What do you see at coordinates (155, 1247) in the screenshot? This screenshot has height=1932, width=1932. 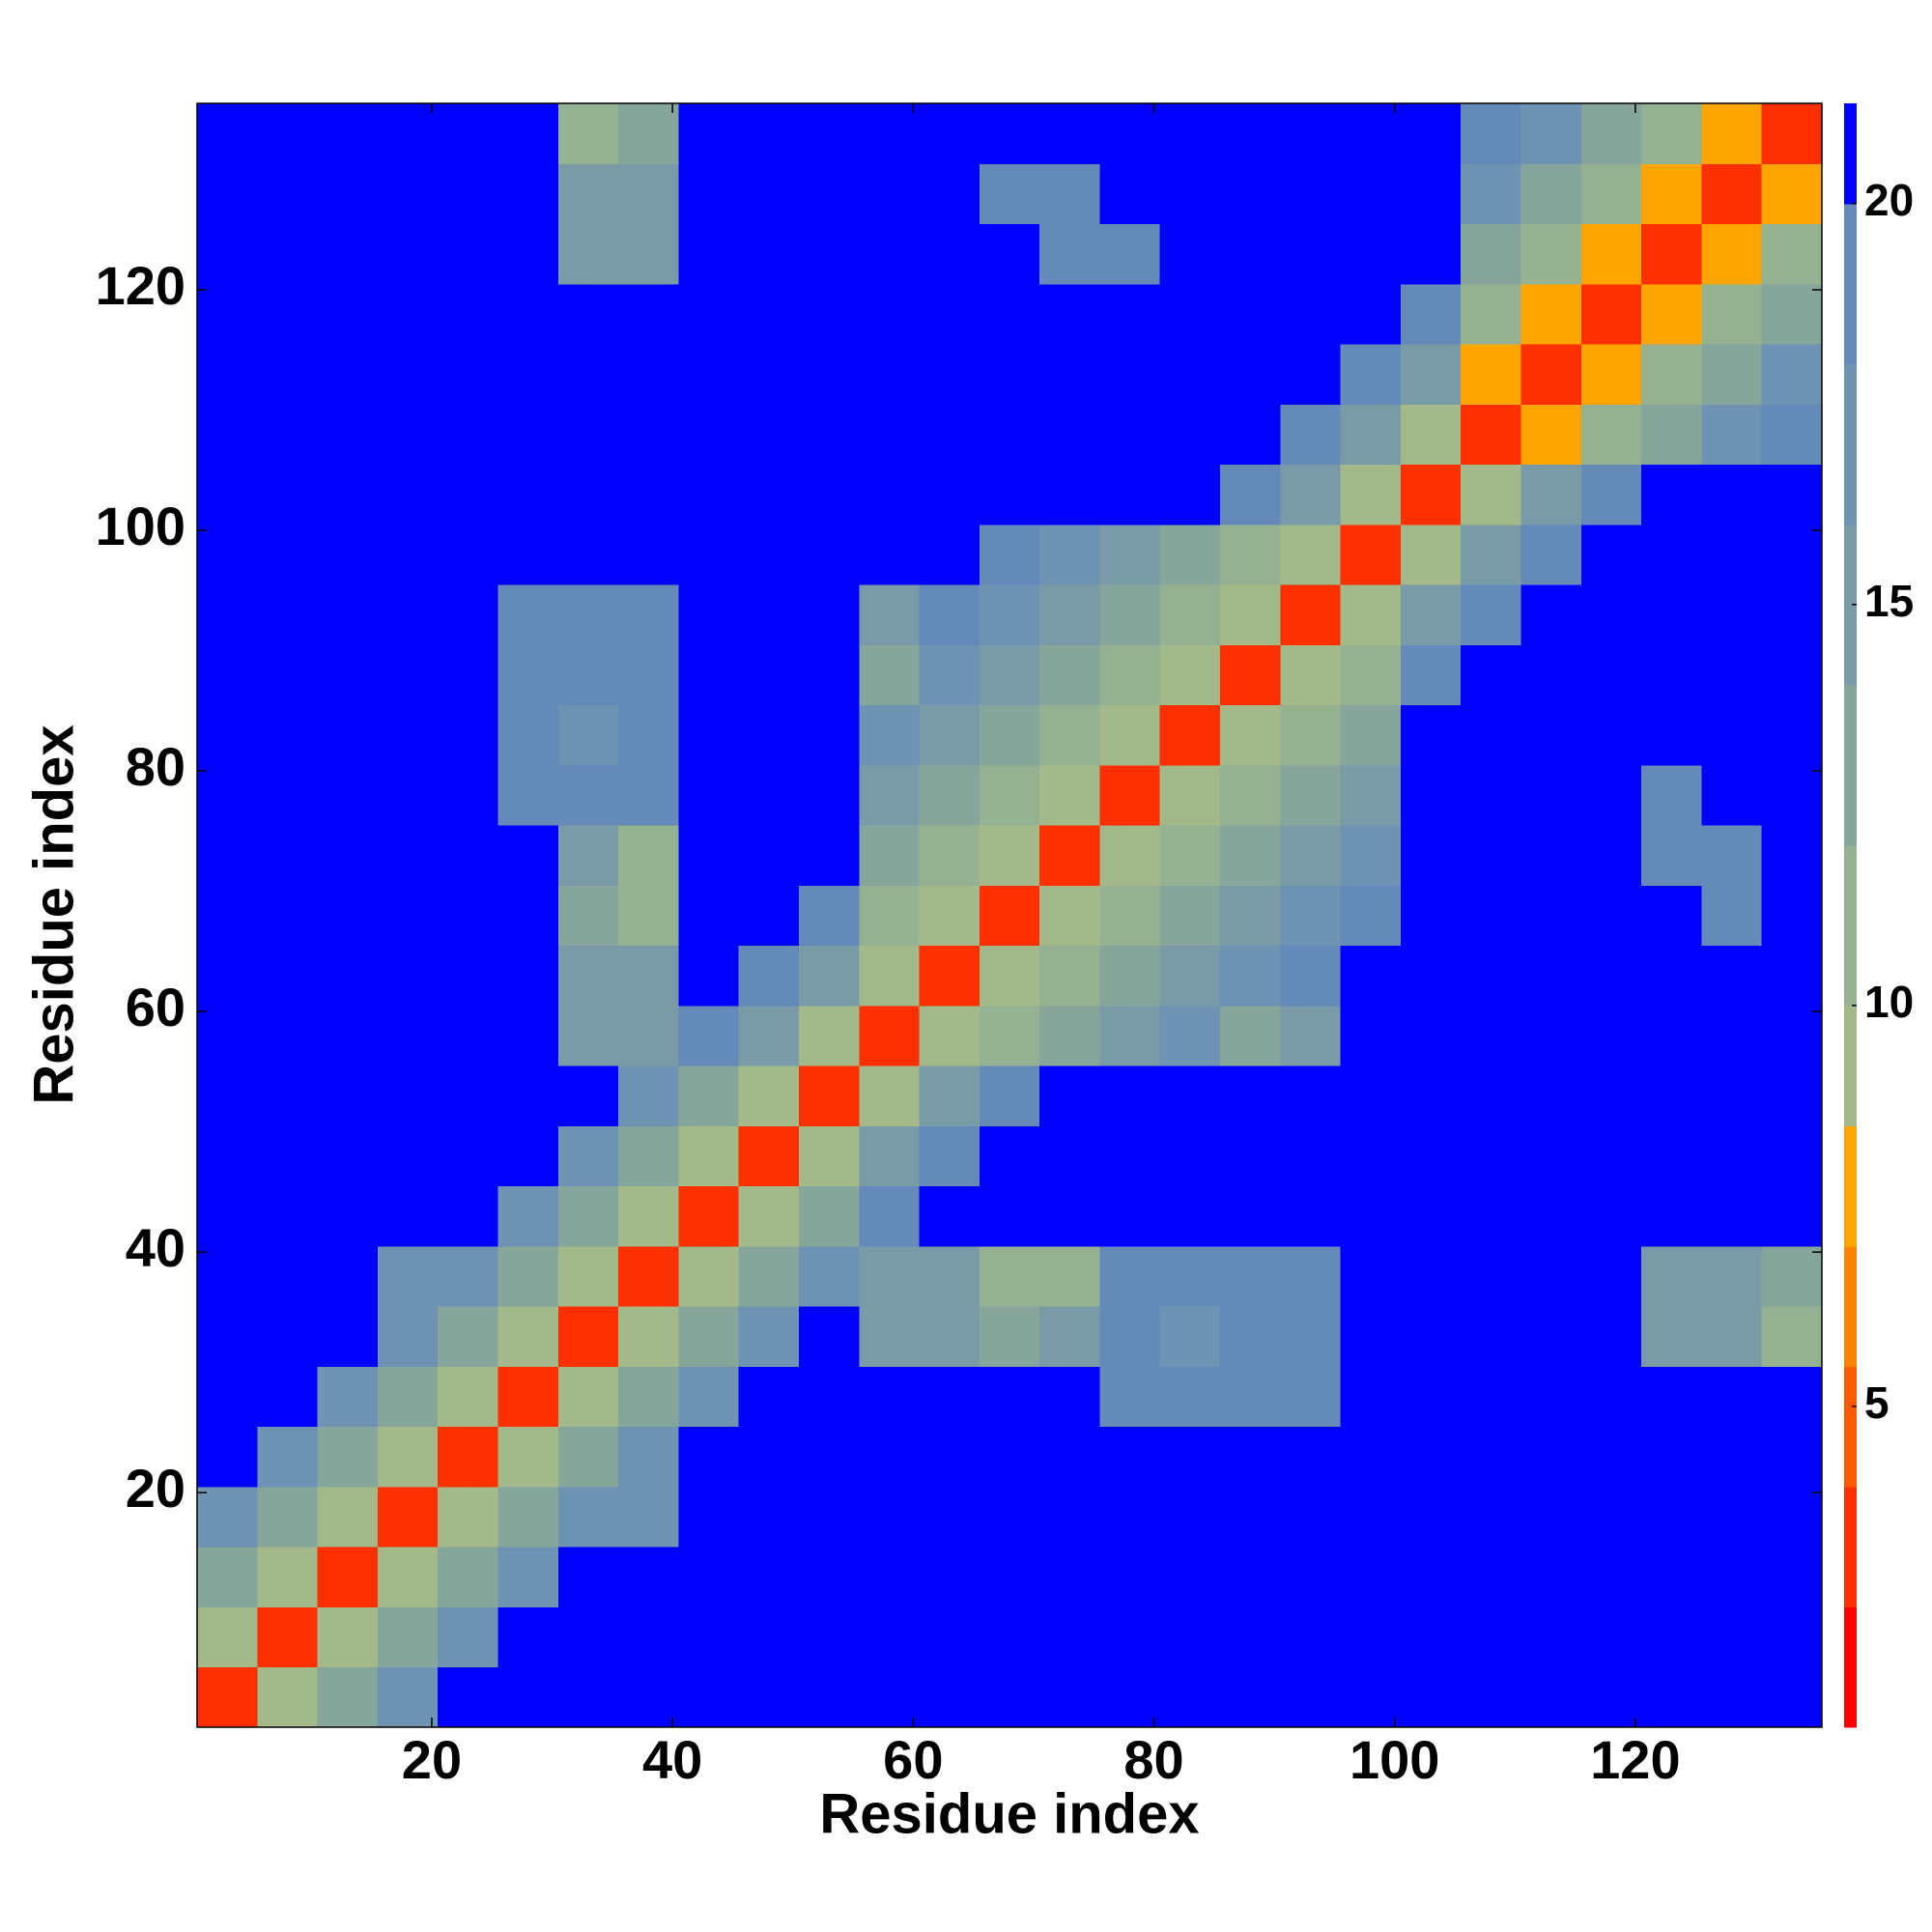 I see `y-tick-label: 40` at bounding box center [155, 1247].